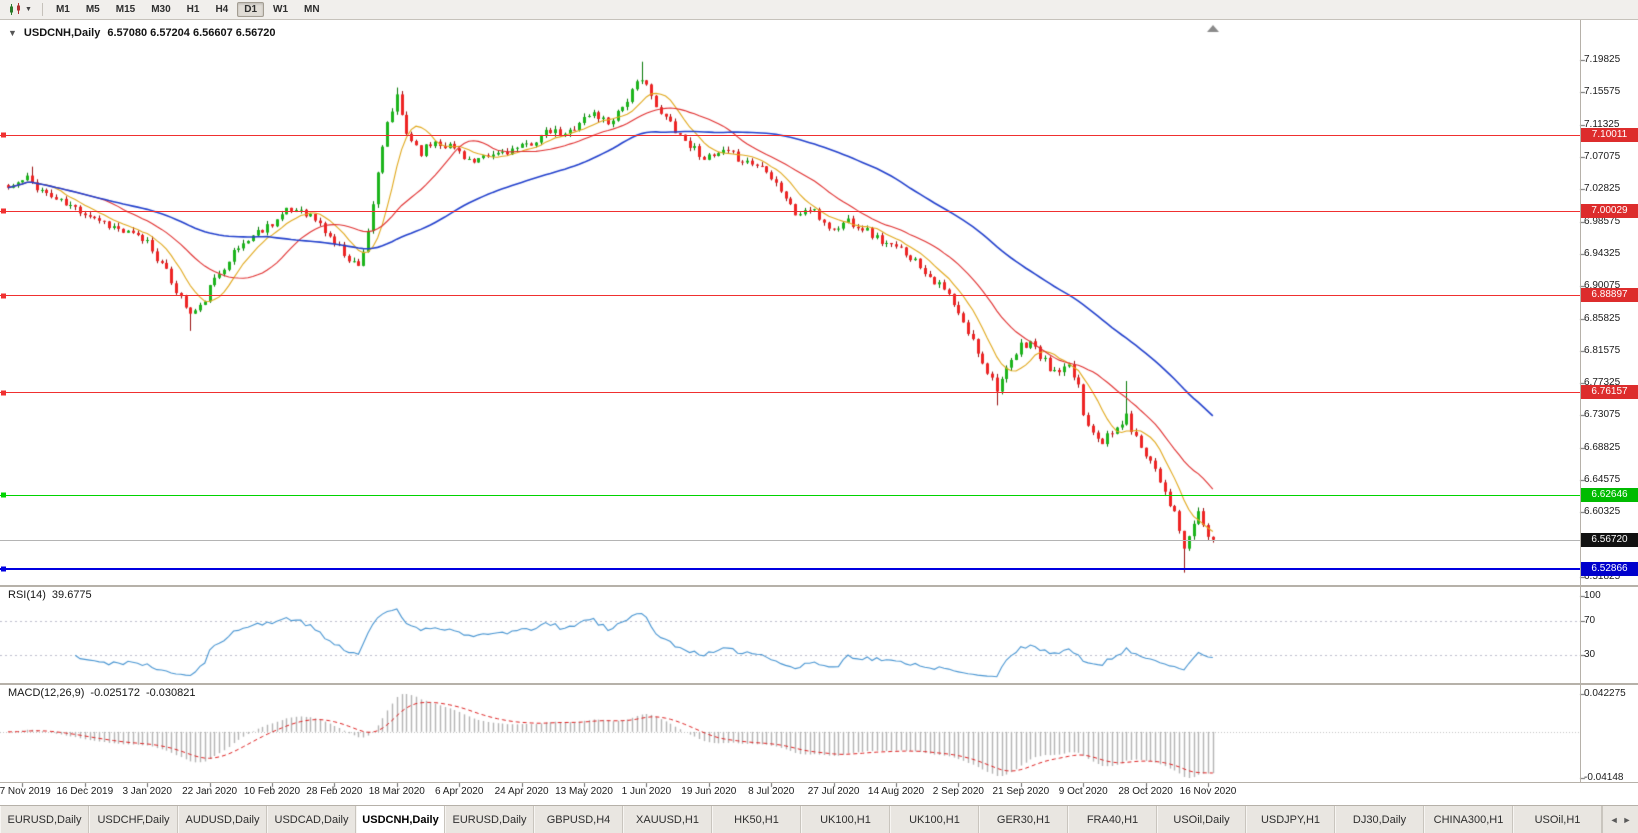  What do you see at coordinates (1468, 819) in the screenshot?
I see `chart-tab-china300-h1: CHINA300,H1` at bounding box center [1468, 819].